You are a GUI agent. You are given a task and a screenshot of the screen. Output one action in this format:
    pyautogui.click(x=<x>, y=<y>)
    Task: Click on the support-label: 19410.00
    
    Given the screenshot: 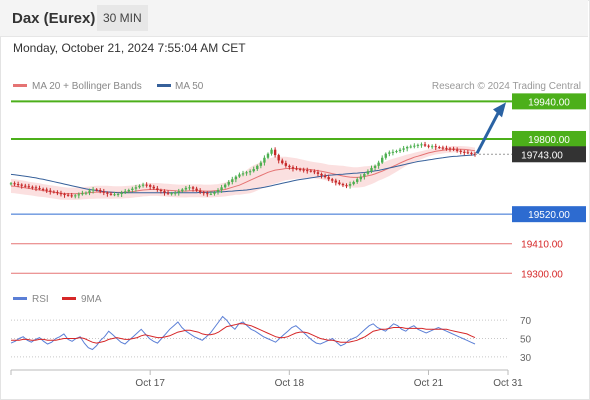 What is the action you would take?
    pyautogui.click(x=542, y=245)
    